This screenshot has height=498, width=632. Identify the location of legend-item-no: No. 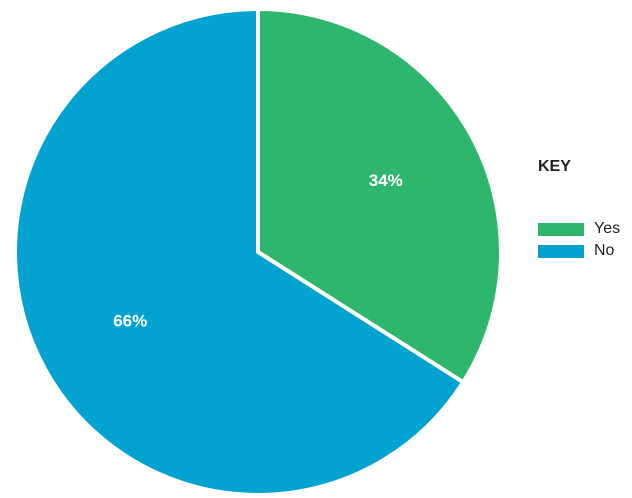
(579, 251).